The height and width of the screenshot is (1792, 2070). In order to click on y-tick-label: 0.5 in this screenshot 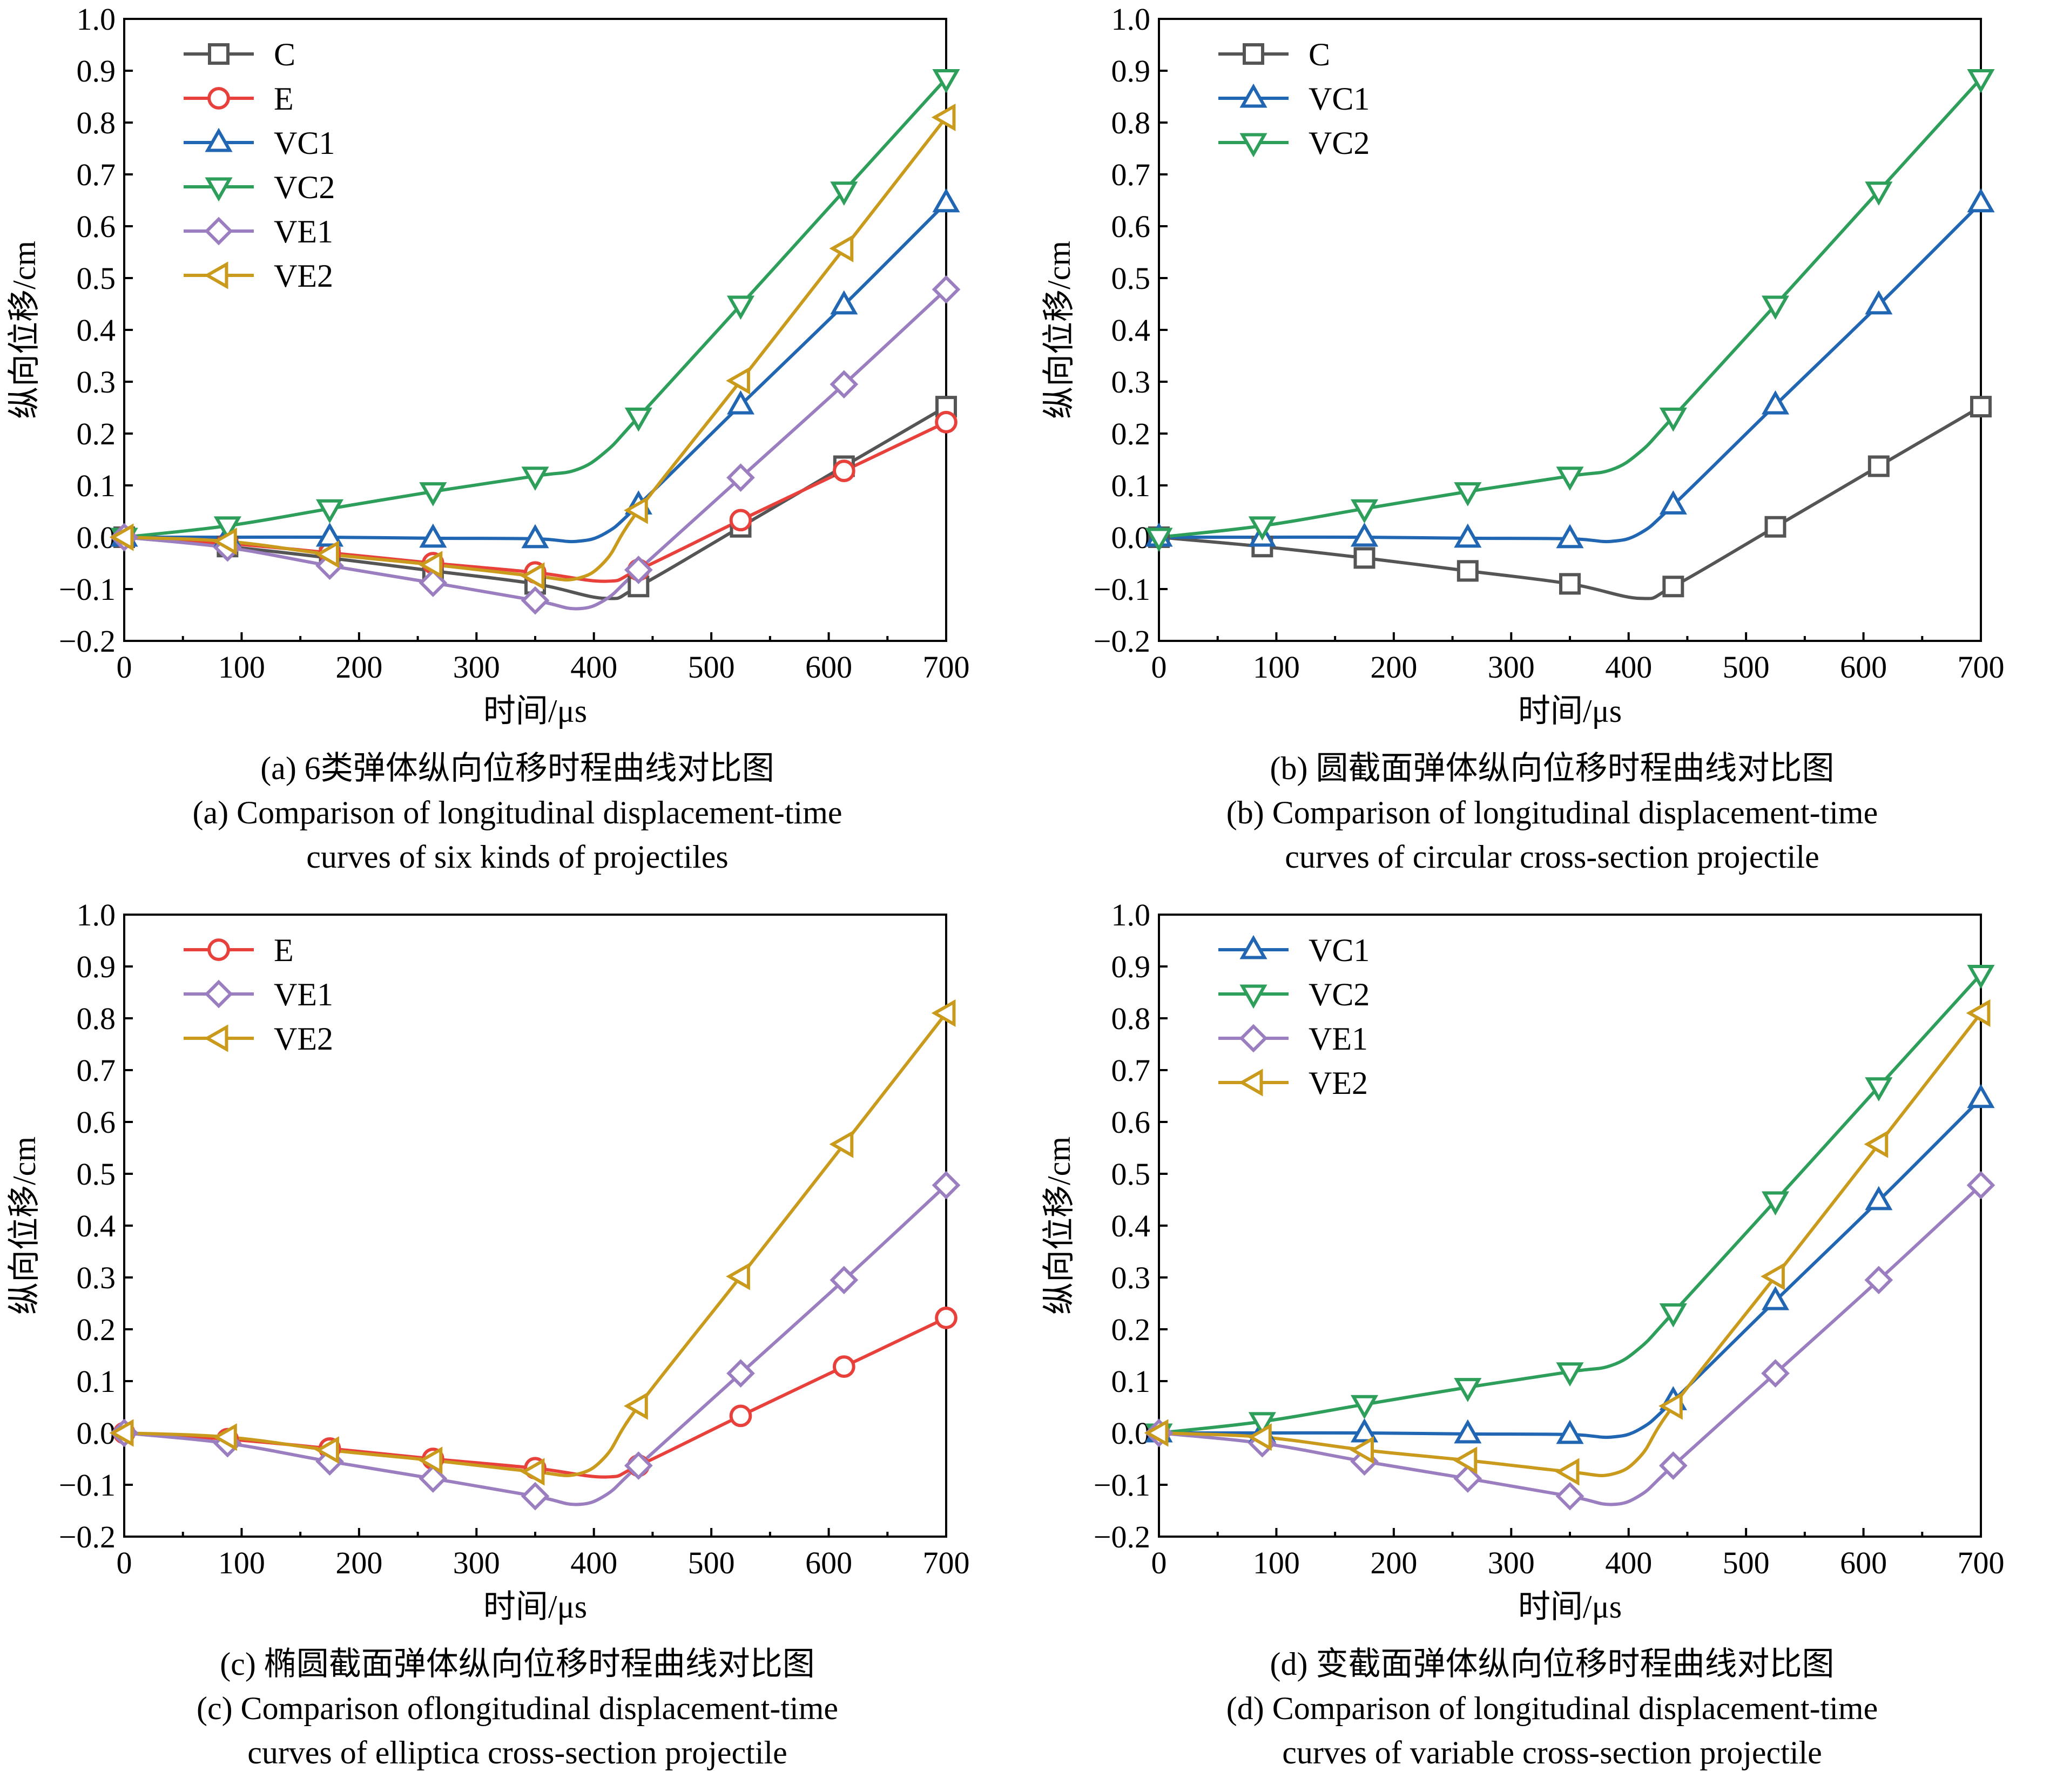, I will do `click(1131, 278)`.